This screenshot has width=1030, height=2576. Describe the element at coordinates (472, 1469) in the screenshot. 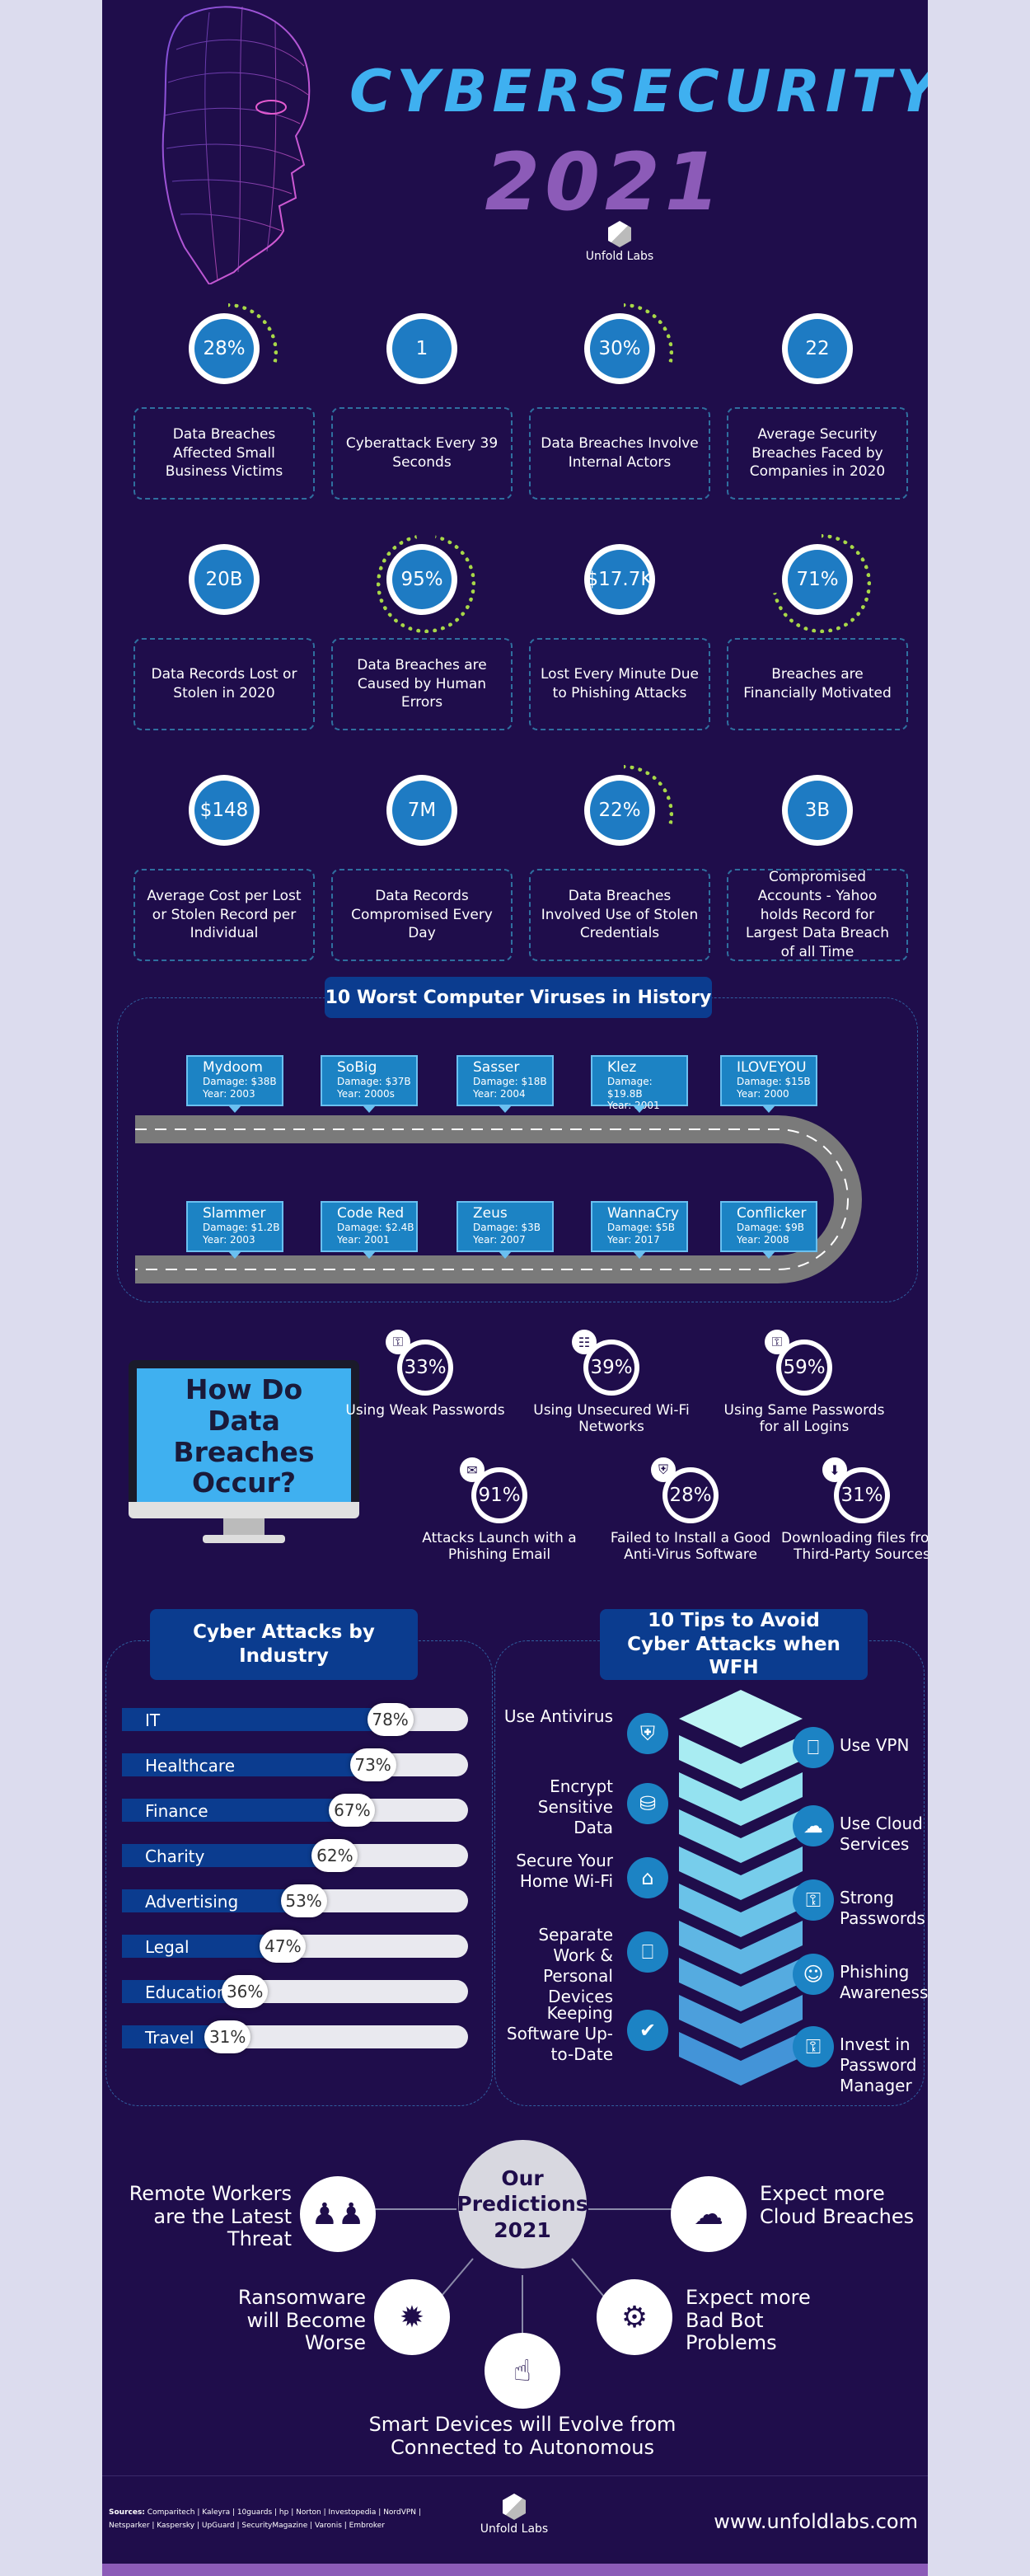

I see `phishing-icon: ✉` at that location.